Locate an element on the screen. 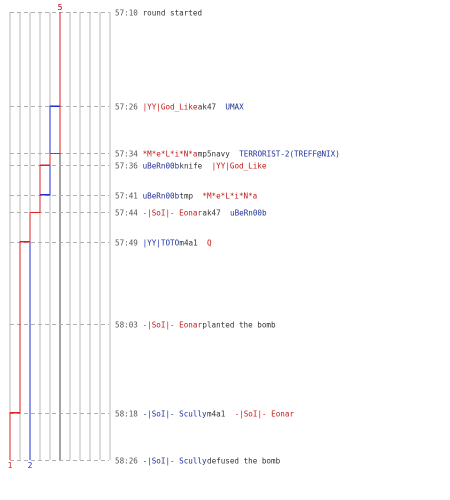 This screenshot has height=500, width=450. event-text-part: knife is located at coordinates (190, 166).